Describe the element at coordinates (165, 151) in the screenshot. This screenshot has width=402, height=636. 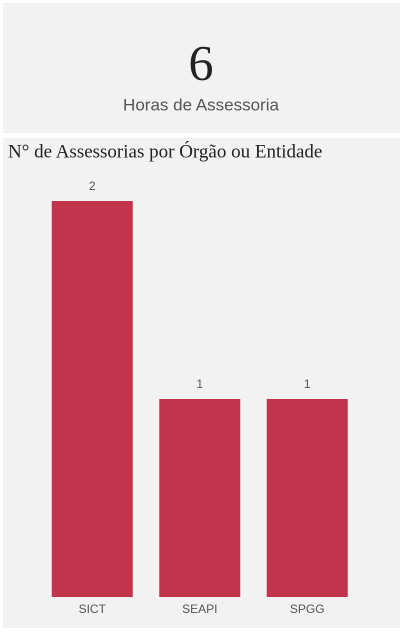
I see `chart-title: N° de Assessorias por Órgão ou Entidade` at that location.